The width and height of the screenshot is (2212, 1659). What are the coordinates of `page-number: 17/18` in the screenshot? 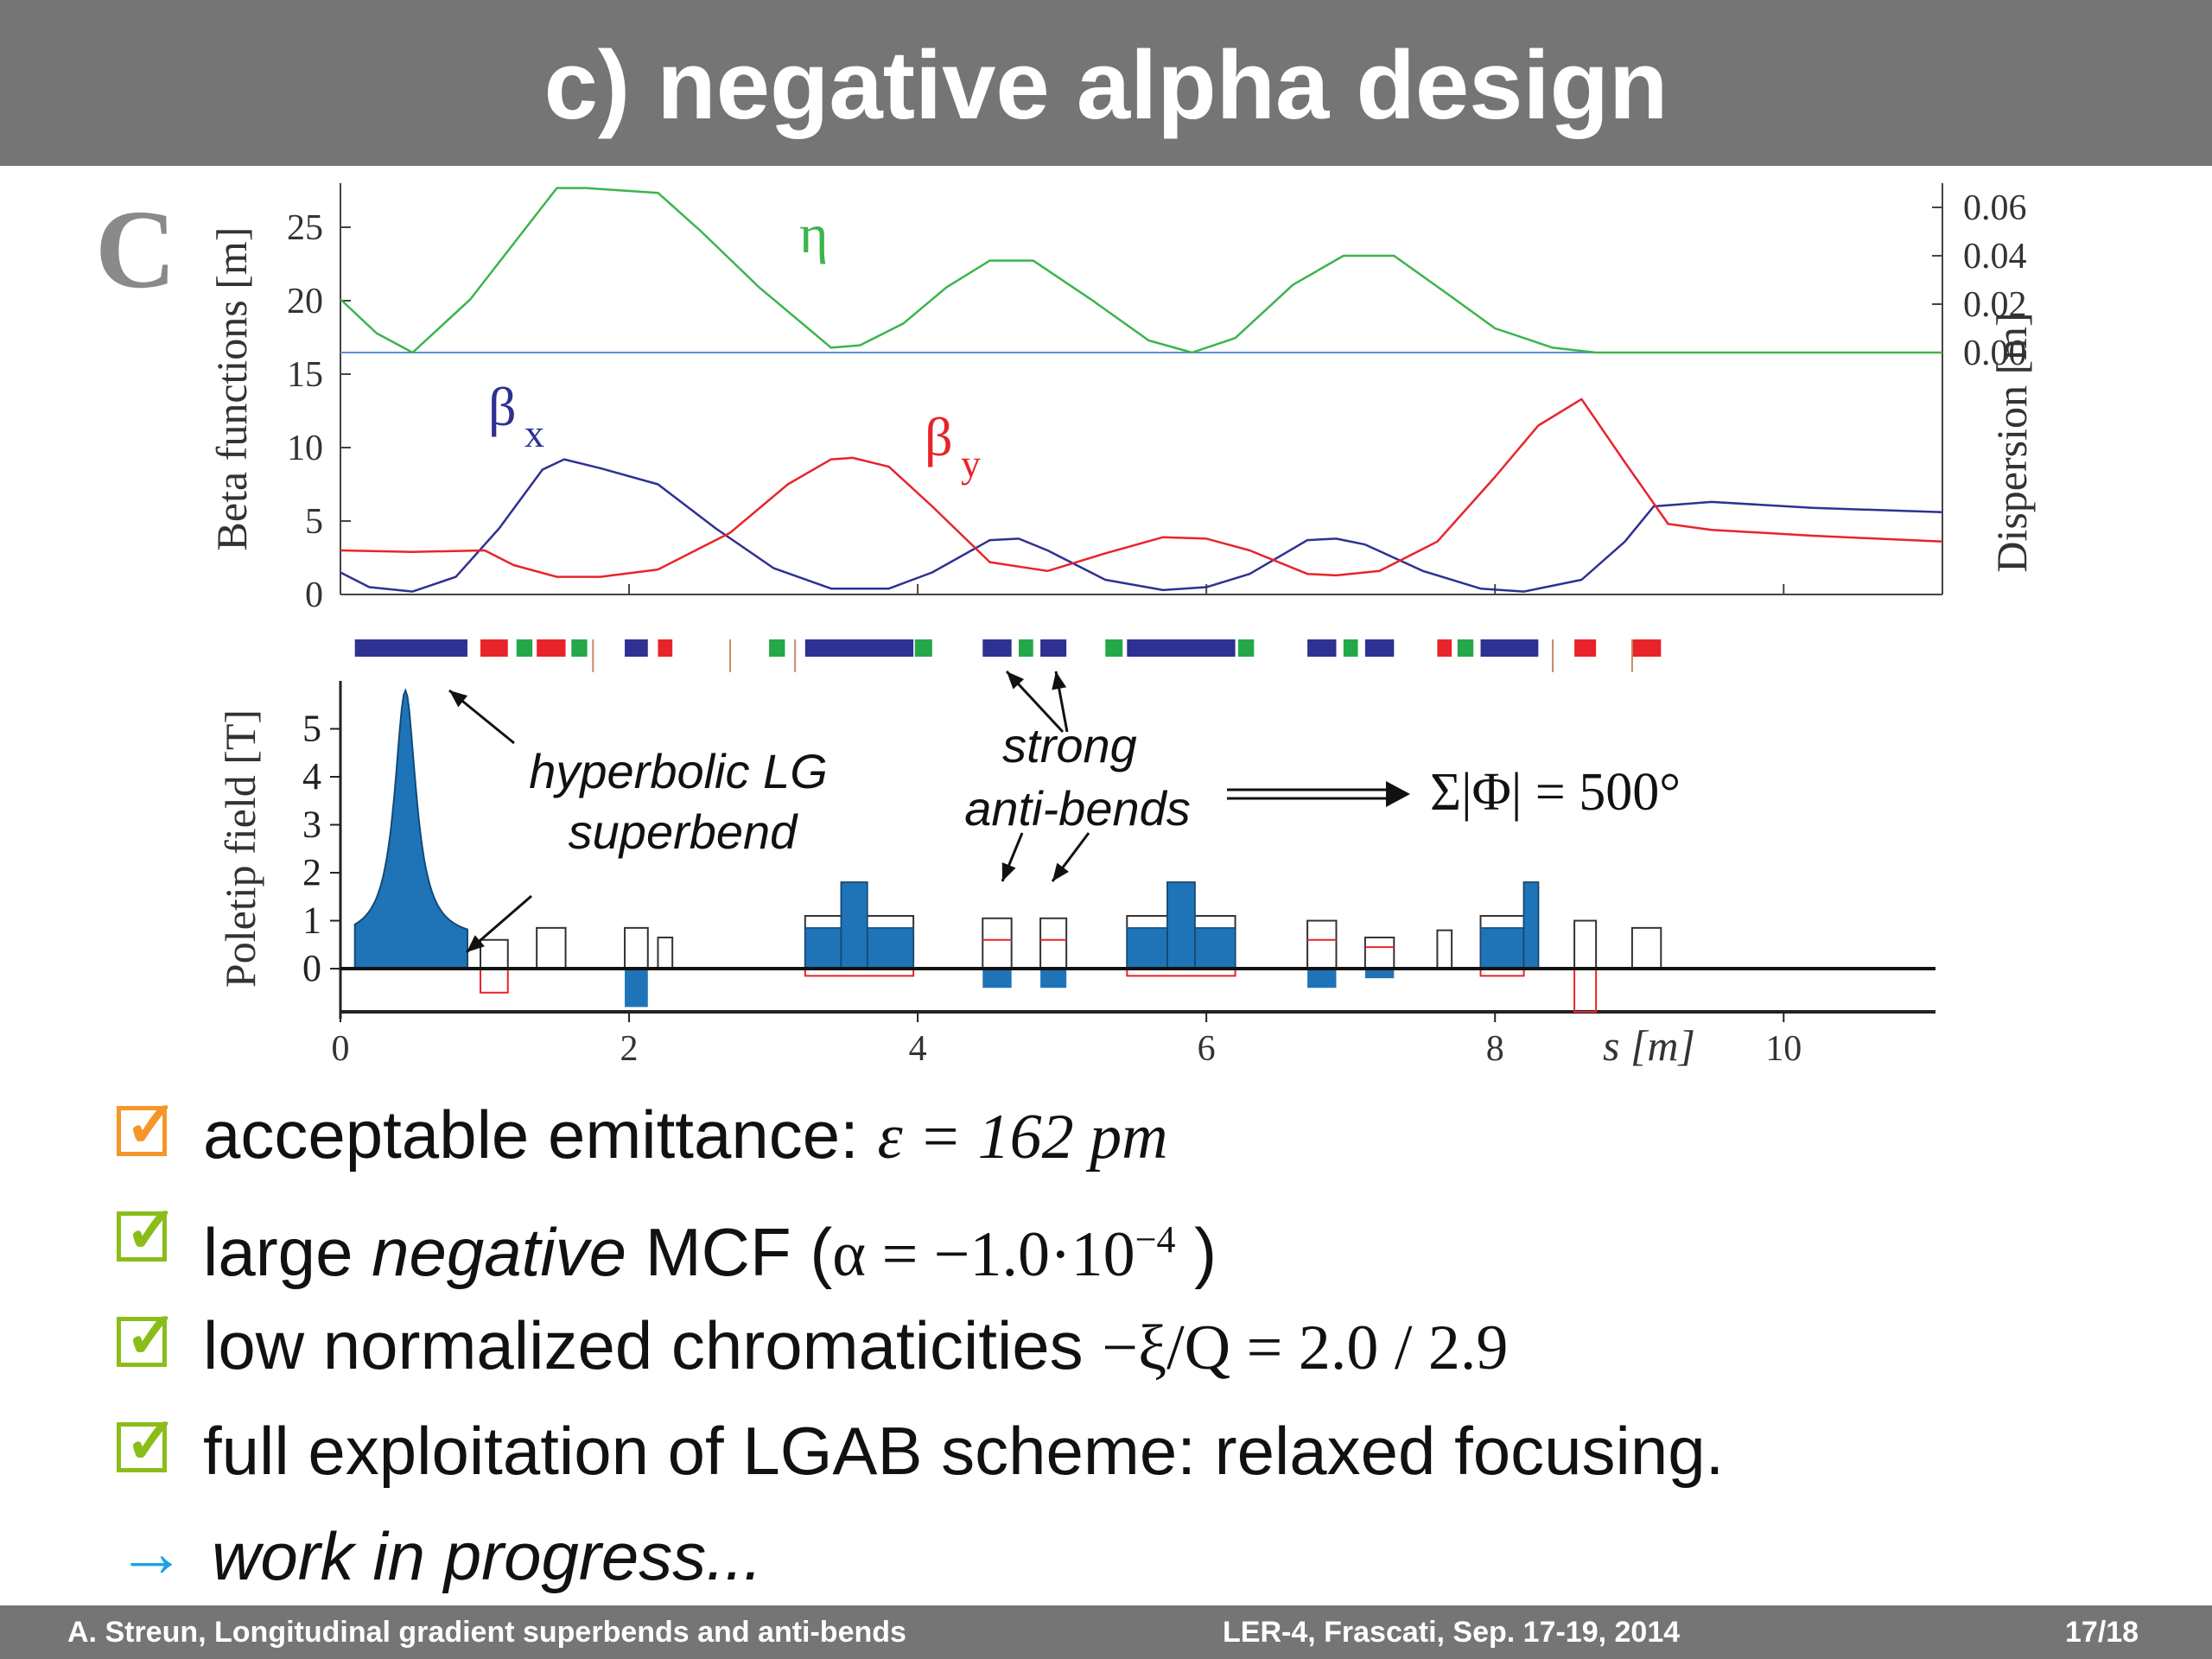 It's located at (2102, 1632).